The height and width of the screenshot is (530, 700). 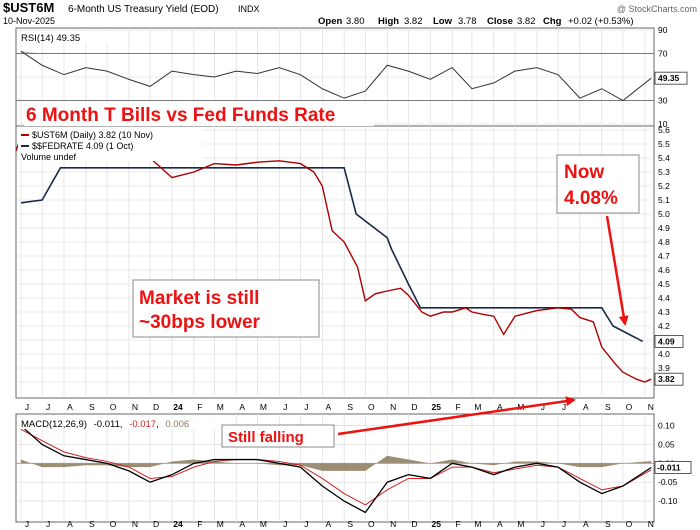 What do you see at coordinates (666, 379) in the screenshot?
I see `ust6m-current-label: 3.82` at bounding box center [666, 379].